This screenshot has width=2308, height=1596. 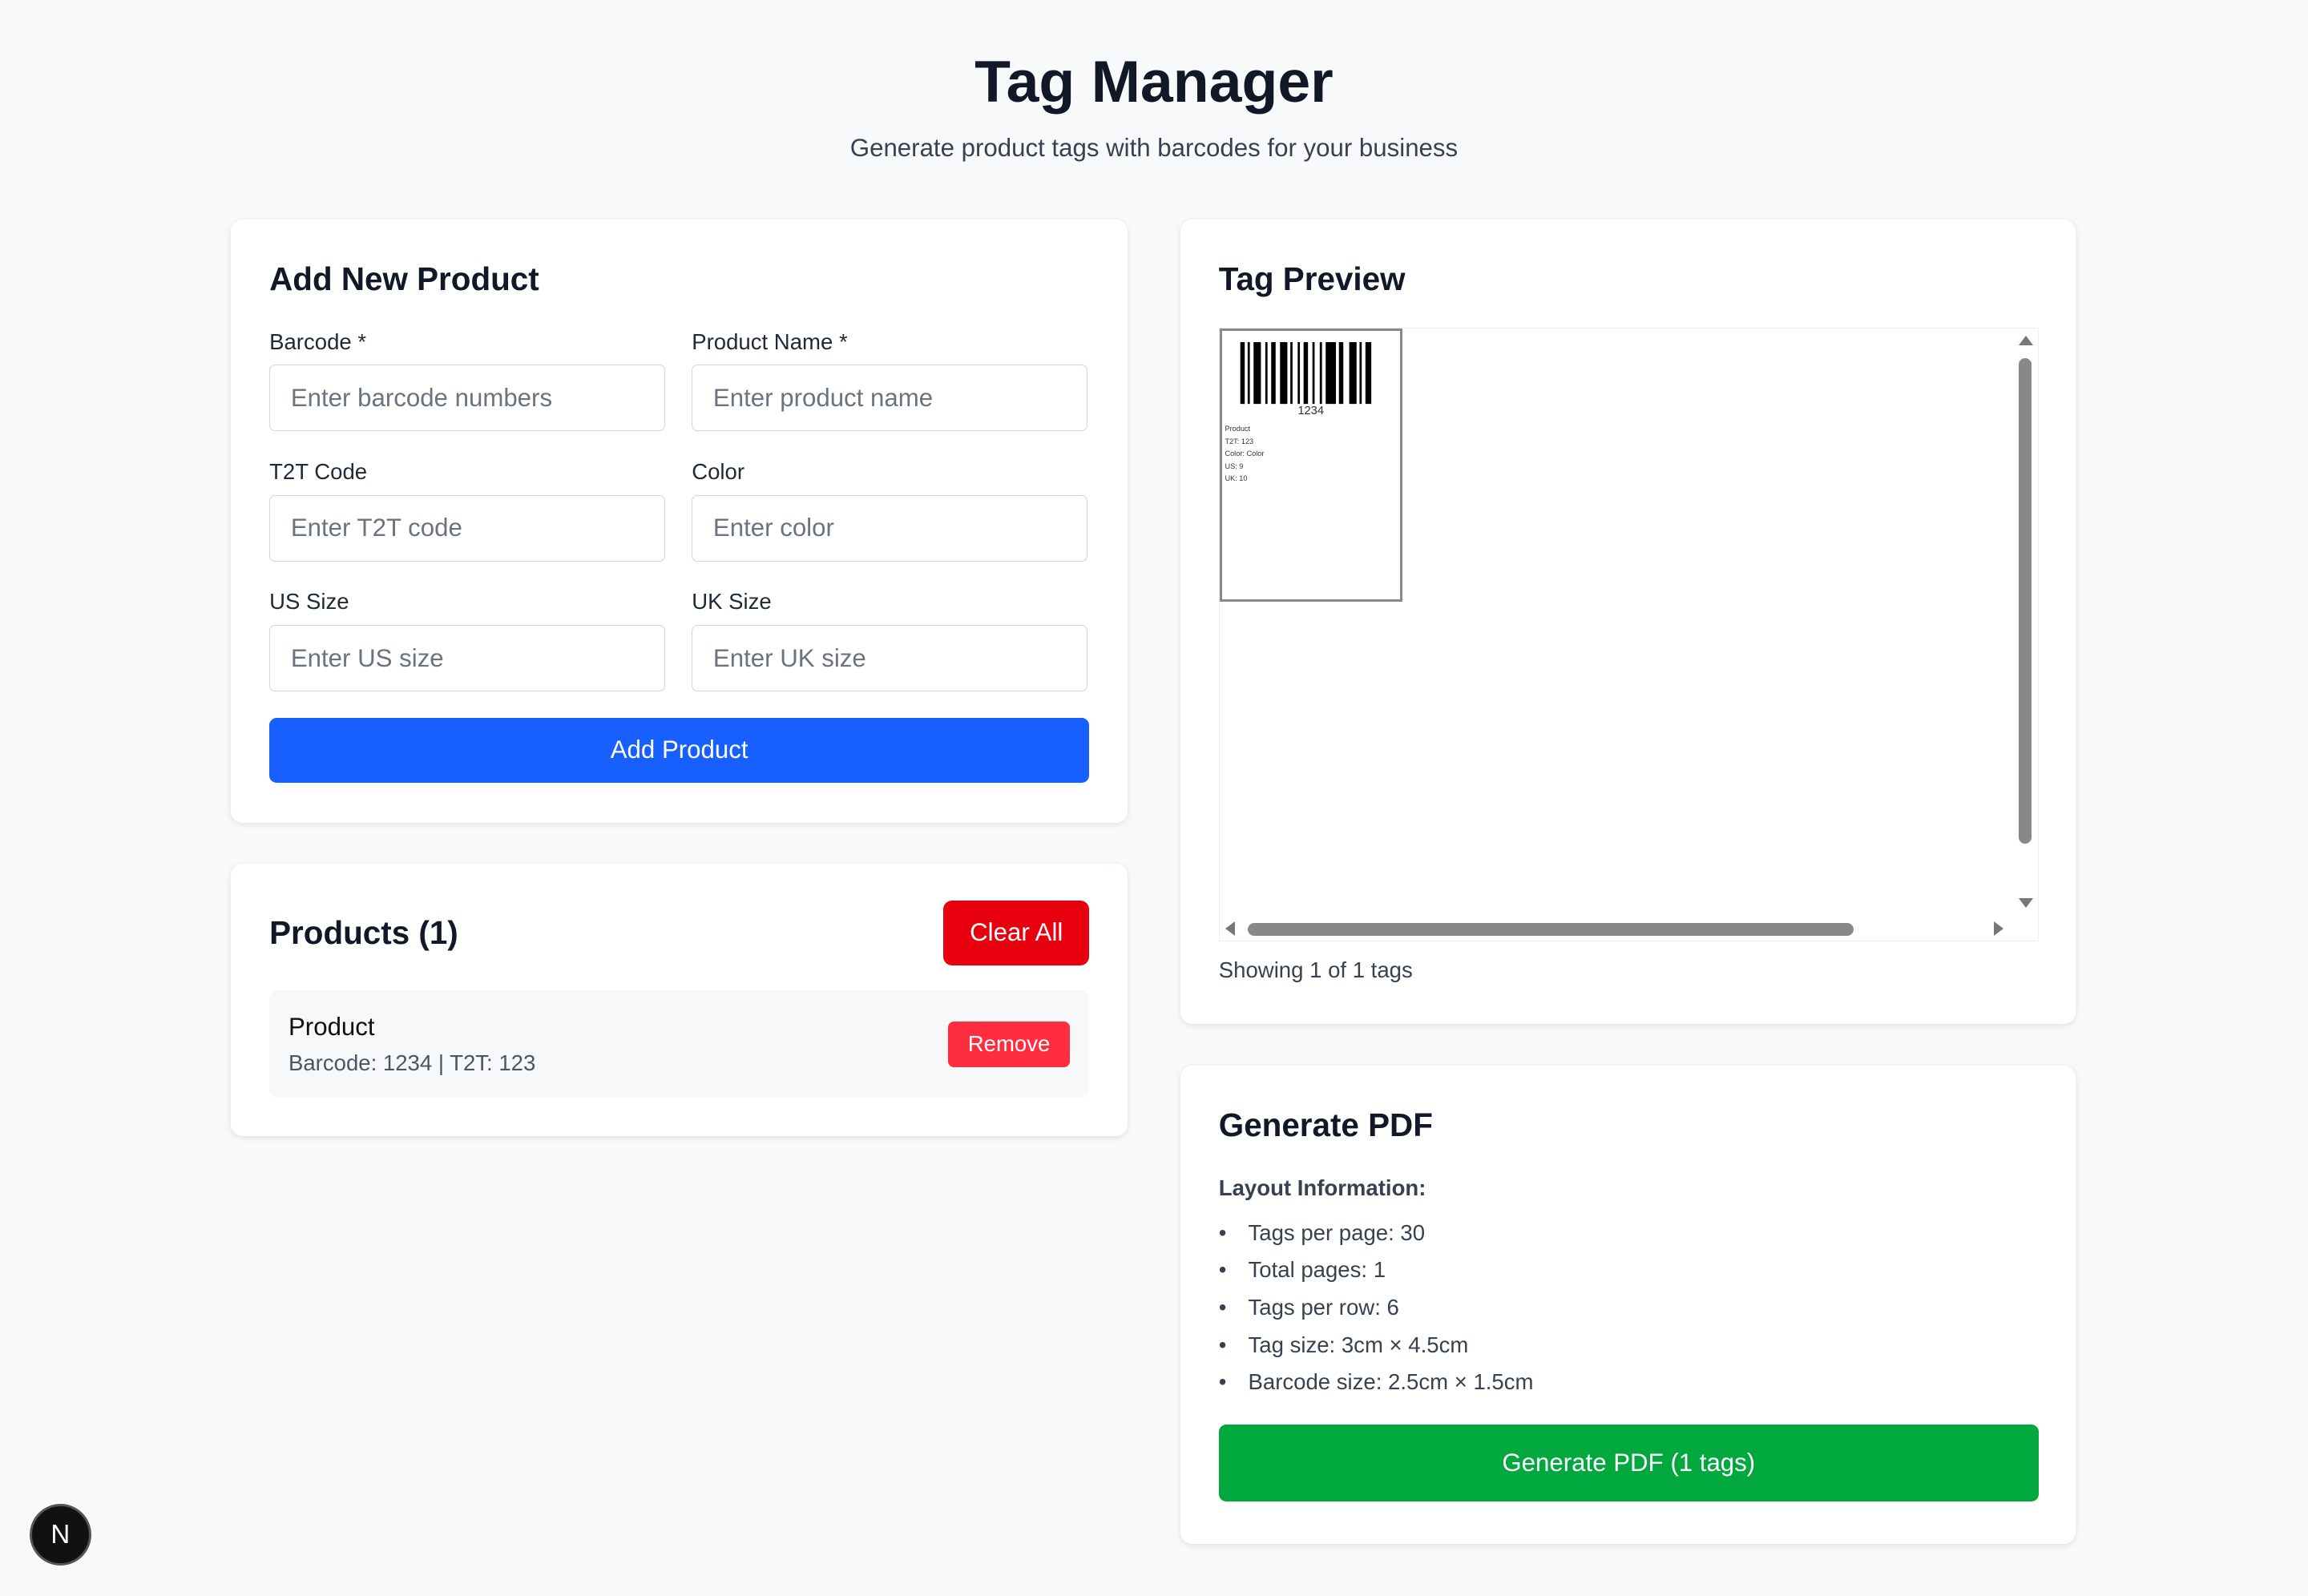 I want to click on tag-line: US: 9, so click(x=1234, y=465).